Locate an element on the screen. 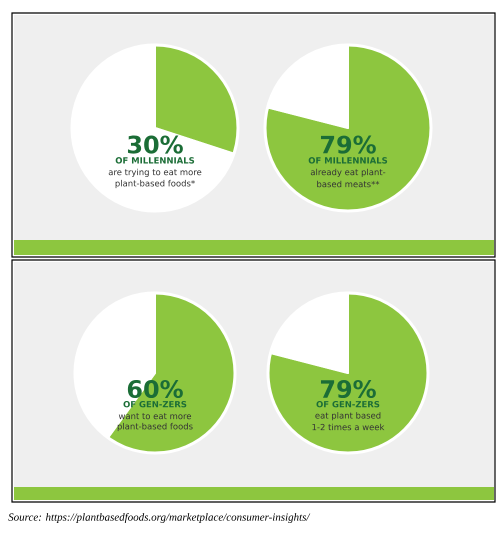  text: already eat plant- is located at coordinates (348, 172).